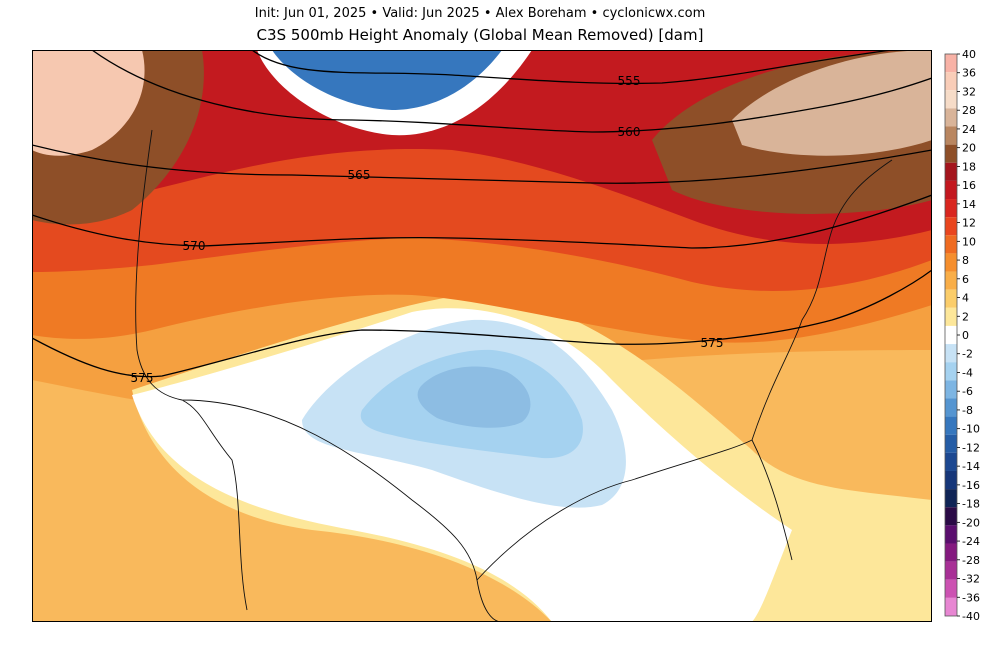  I want to click on colorbar-tick-label: 16, so click(969, 185).